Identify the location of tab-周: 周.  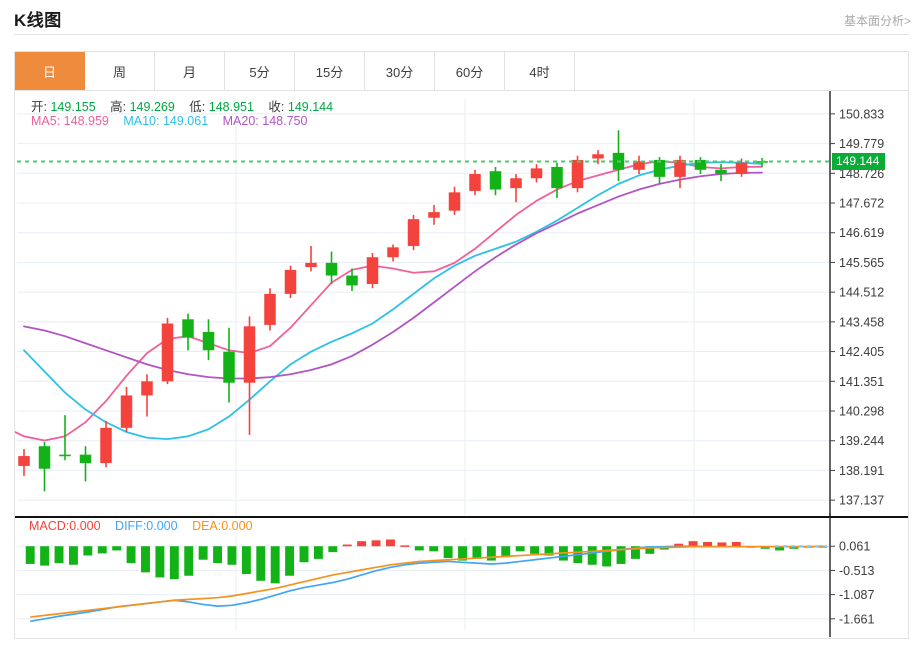
(120, 71).